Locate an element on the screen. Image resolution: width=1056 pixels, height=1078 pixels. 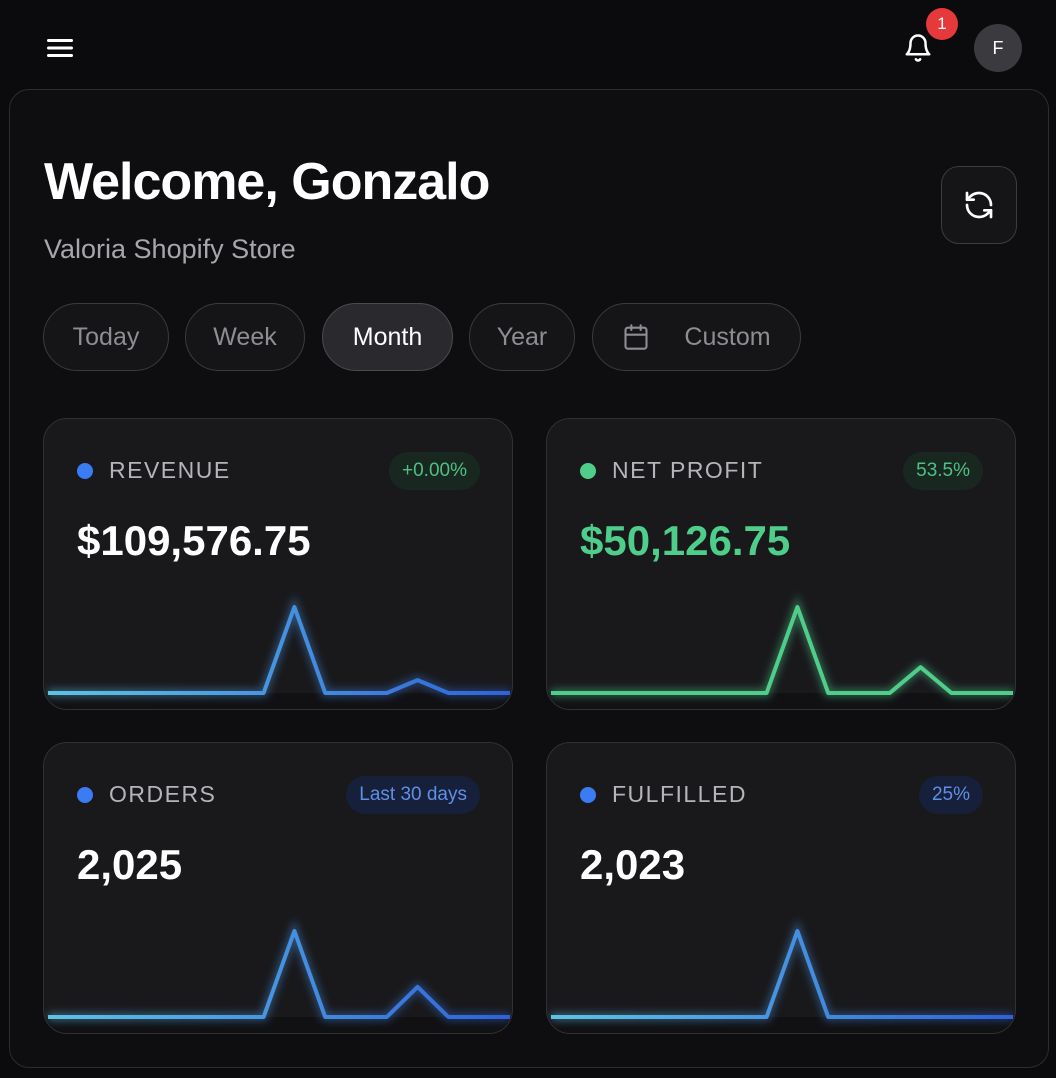
hamburger-menu-icon is located at coordinates (60, 48).